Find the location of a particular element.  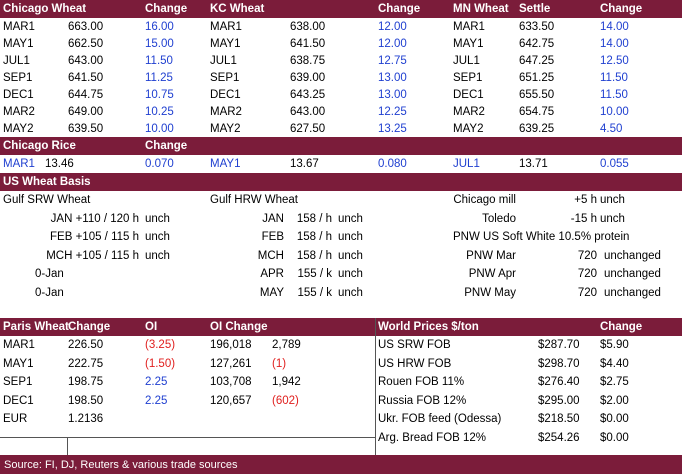

cell: $254.26 is located at coordinates (559, 437).